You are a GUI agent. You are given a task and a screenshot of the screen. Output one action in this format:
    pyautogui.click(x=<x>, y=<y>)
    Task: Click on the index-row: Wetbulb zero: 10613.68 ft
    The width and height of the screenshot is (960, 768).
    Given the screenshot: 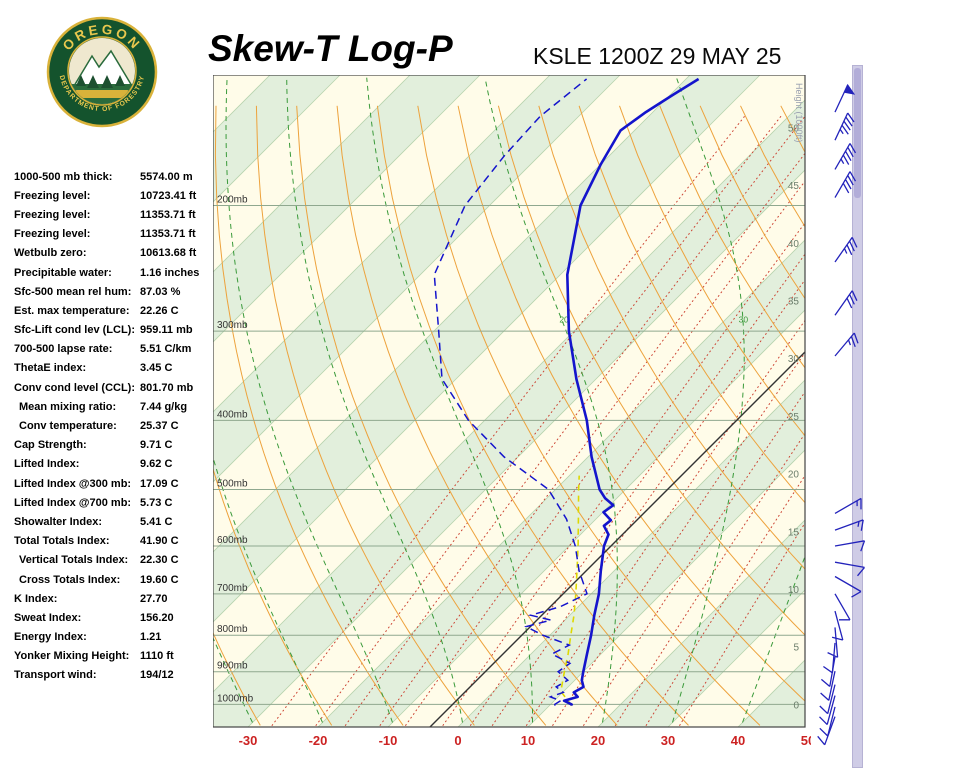 What is the action you would take?
    pyautogui.click(x=114, y=253)
    